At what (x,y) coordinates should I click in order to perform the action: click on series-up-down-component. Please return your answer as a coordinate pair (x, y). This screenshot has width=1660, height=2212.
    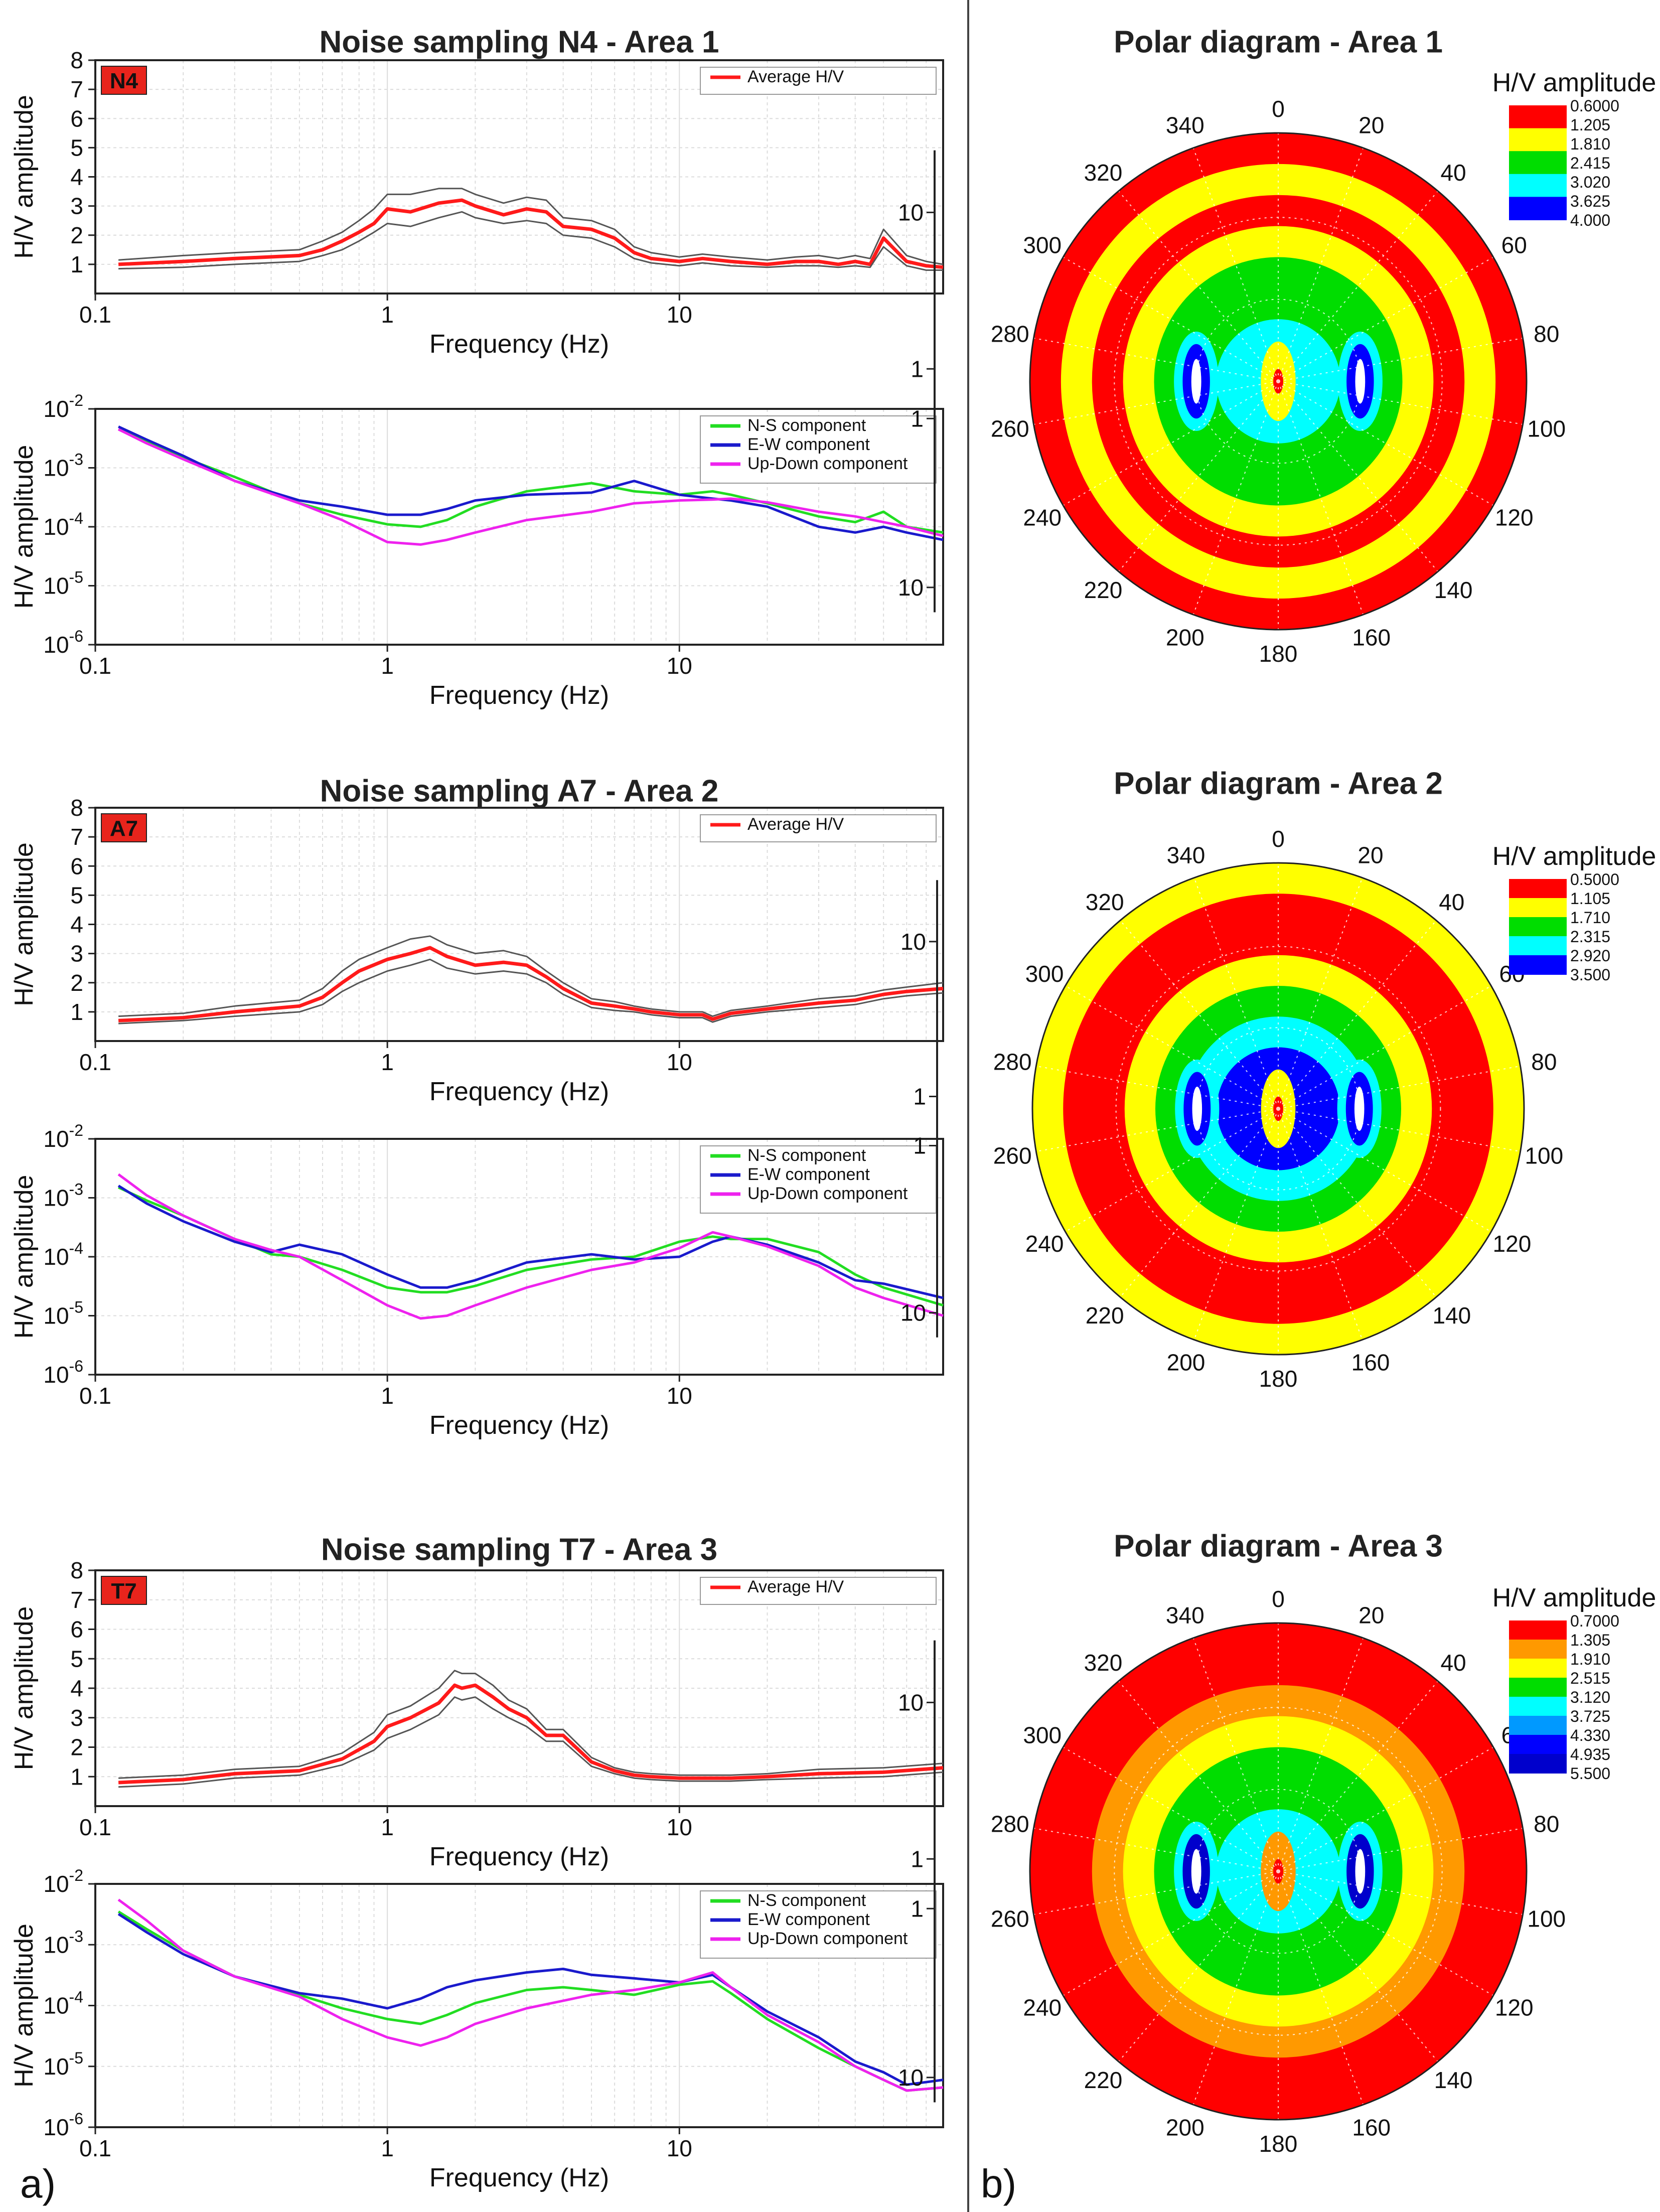
    Looking at the image, I should click on (530, 1995).